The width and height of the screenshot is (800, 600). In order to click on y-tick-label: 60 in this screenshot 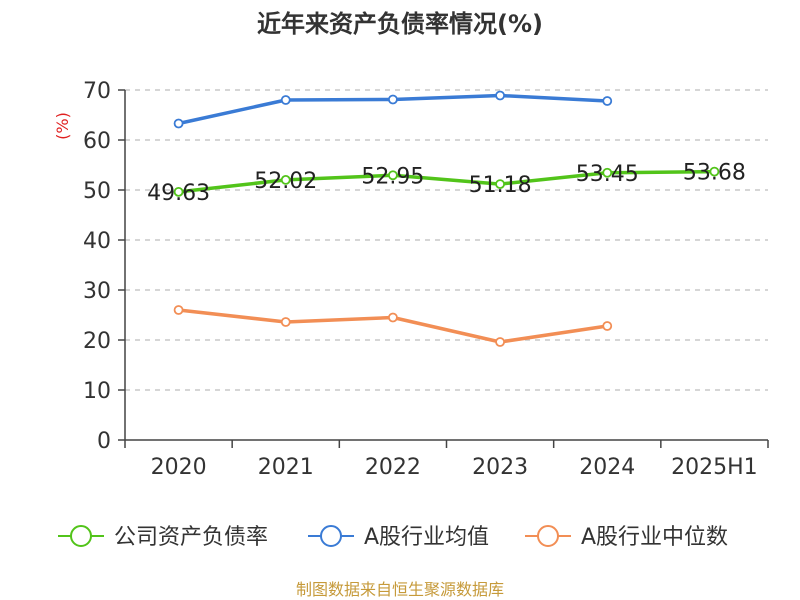, I will do `click(97, 141)`.